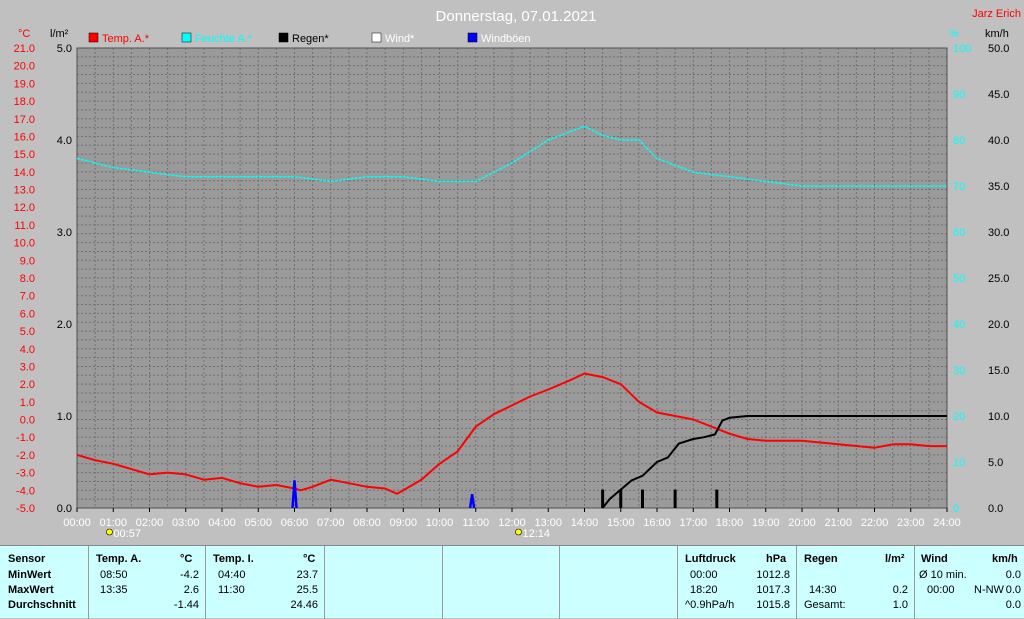 The height and width of the screenshot is (619, 1024). What do you see at coordinates (231, 590) in the screenshot?
I see `temp-i-max-time: 11:30` at bounding box center [231, 590].